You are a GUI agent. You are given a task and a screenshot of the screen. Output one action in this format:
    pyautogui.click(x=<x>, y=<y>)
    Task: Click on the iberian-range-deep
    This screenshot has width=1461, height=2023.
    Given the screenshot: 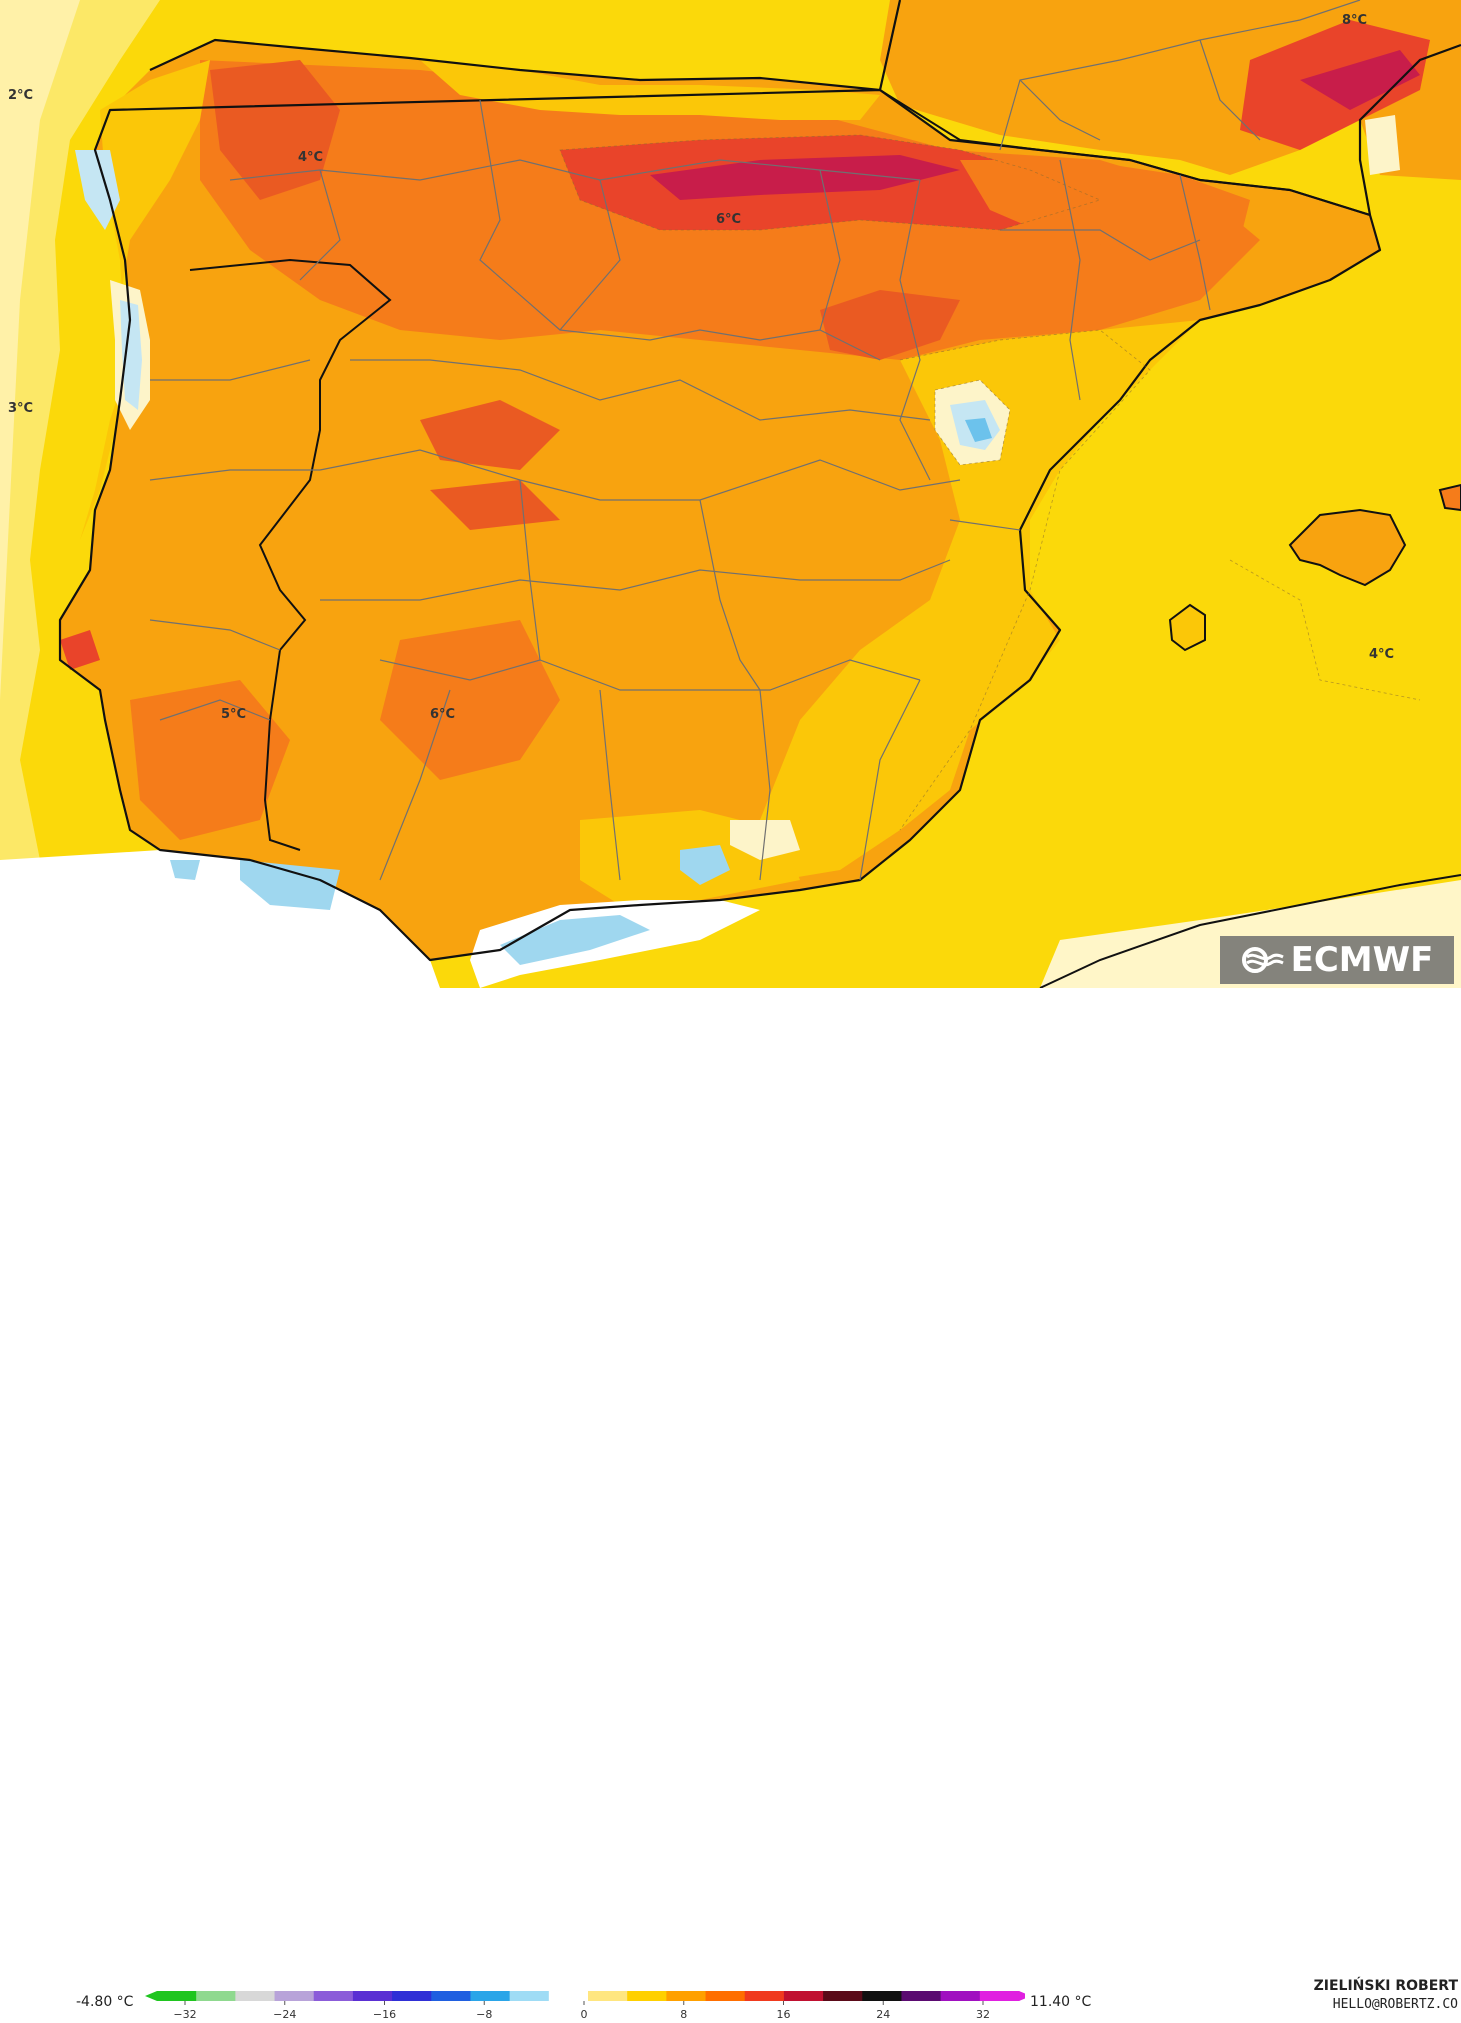 What is the action you would take?
    pyautogui.click(x=978, y=430)
    